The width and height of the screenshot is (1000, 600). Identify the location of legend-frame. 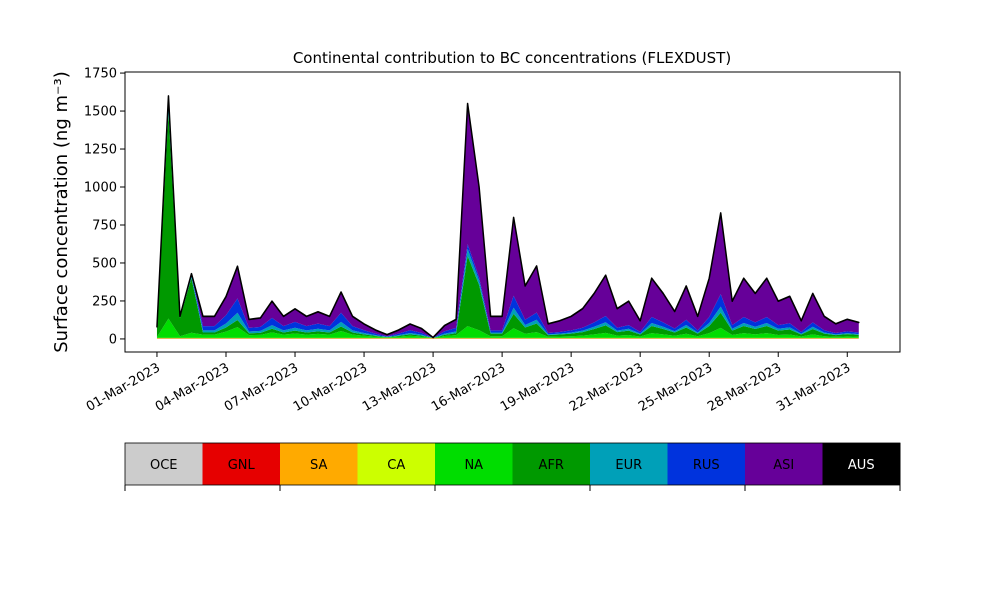
(512, 464).